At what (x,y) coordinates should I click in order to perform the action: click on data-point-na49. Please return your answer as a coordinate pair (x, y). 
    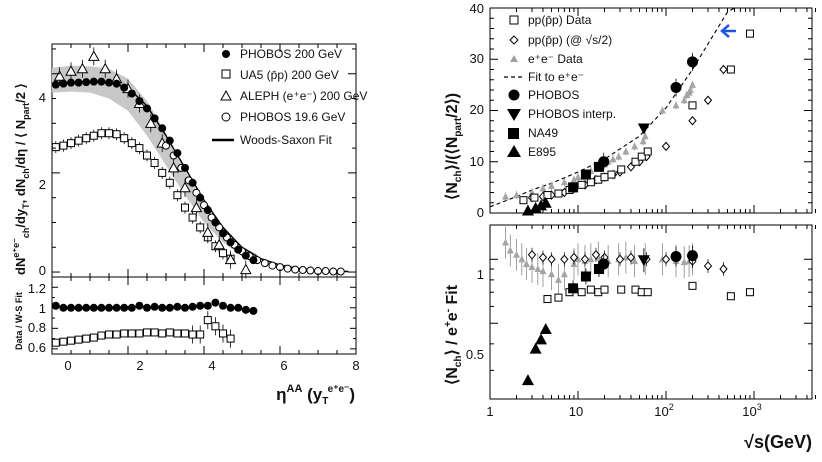
    Looking at the image, I should click on (573, 187).